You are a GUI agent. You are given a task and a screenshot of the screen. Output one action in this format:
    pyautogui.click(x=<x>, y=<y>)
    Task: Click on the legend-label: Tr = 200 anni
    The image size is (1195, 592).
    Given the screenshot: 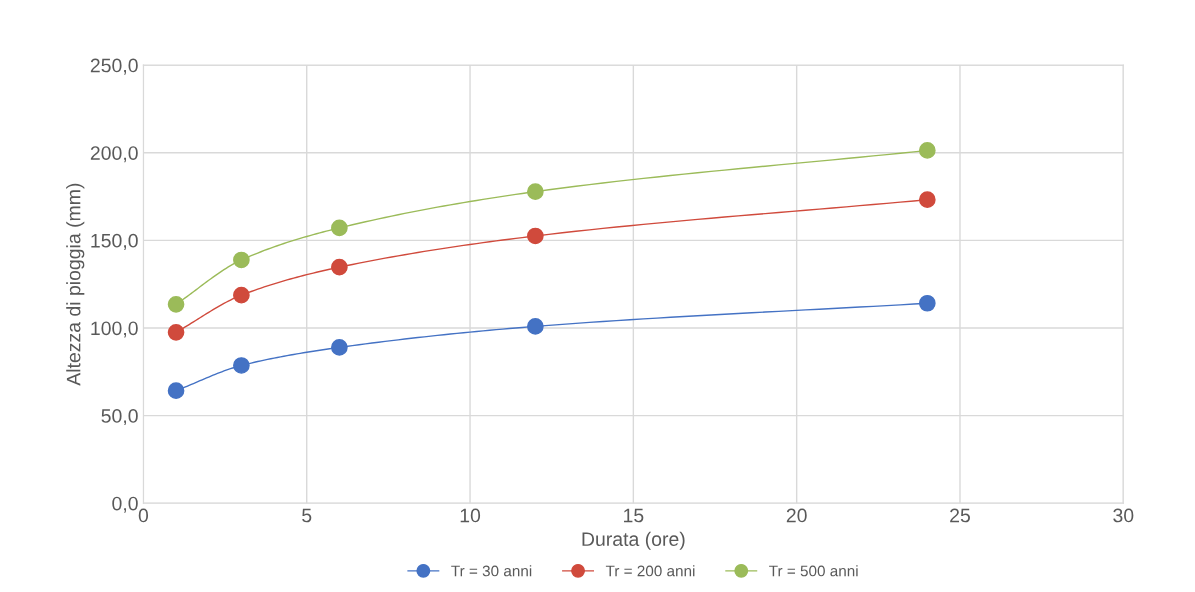 What is the action you would take?
    pyautogui.click(x=650, y=571)
    